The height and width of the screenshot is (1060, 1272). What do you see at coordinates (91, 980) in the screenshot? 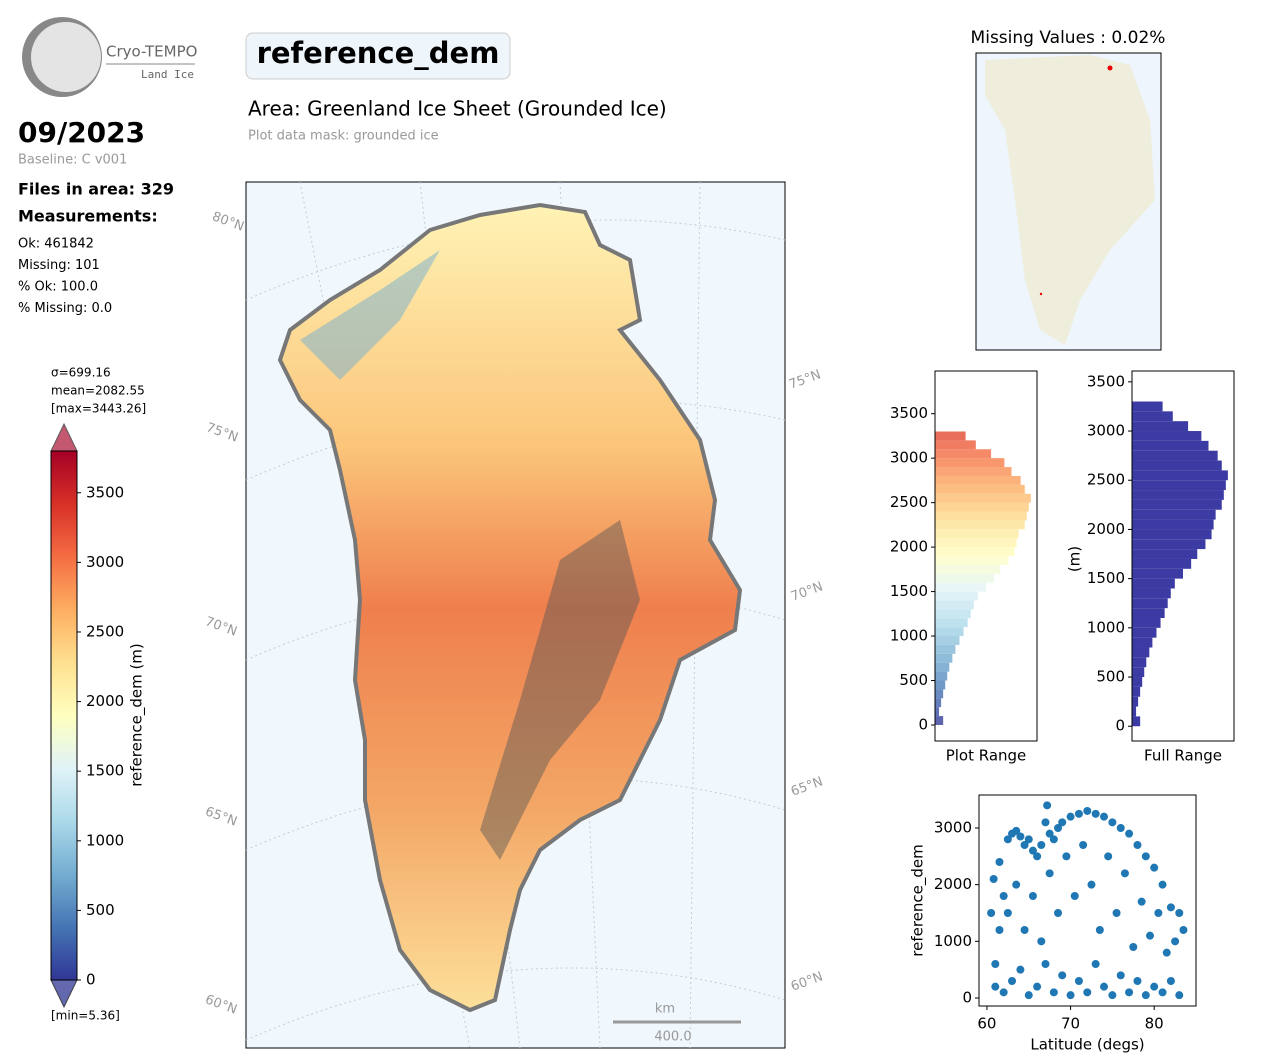
I see `y-tick-label: 0` at bounding box center [91, 980].